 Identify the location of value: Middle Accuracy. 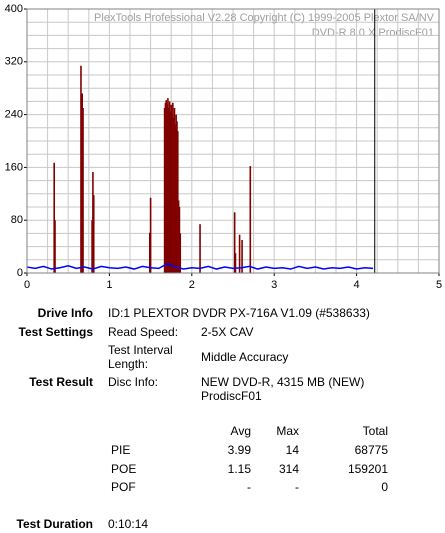
(245, 357).